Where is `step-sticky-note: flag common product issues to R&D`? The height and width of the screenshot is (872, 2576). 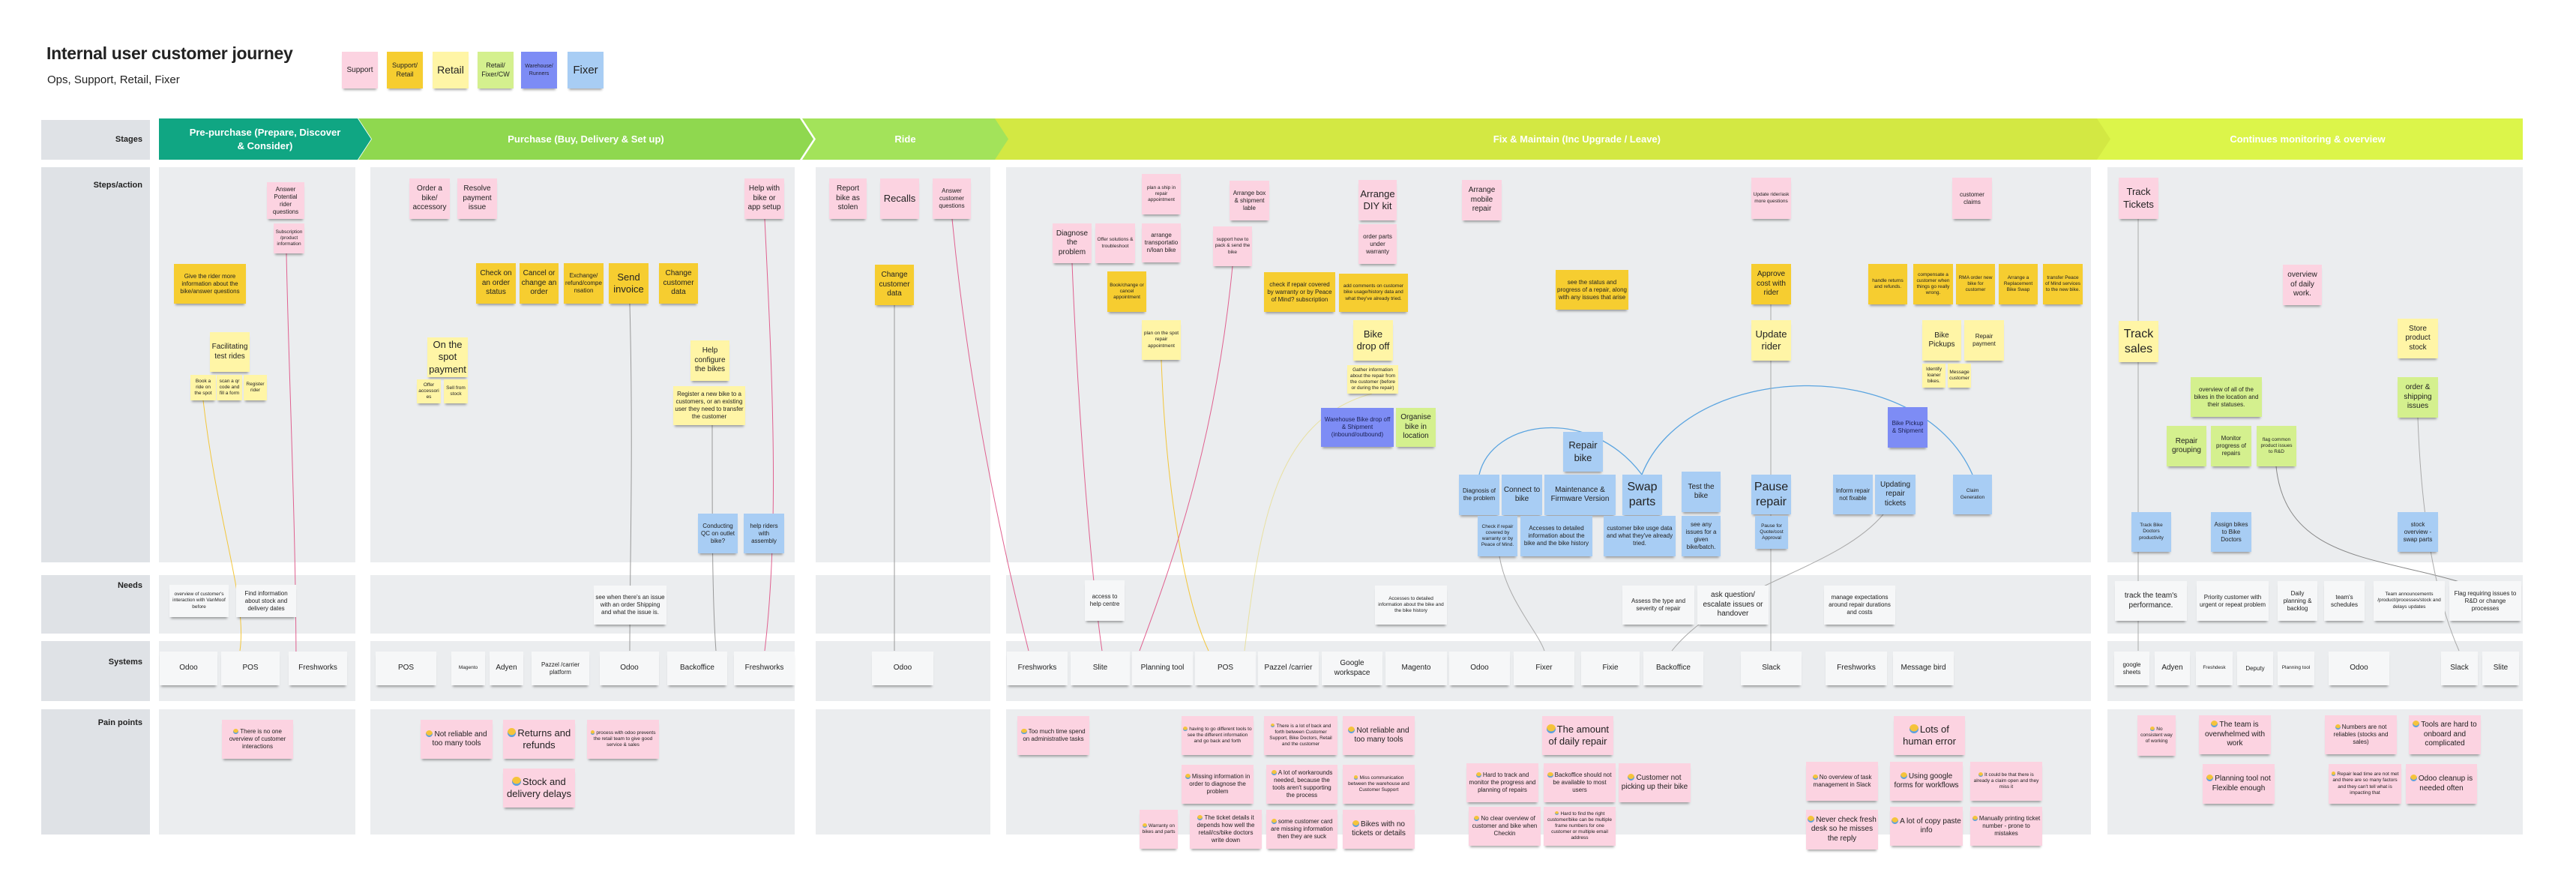
step-sticky-note: flag common product issues to R&D is located at coordinates (2276, 446).